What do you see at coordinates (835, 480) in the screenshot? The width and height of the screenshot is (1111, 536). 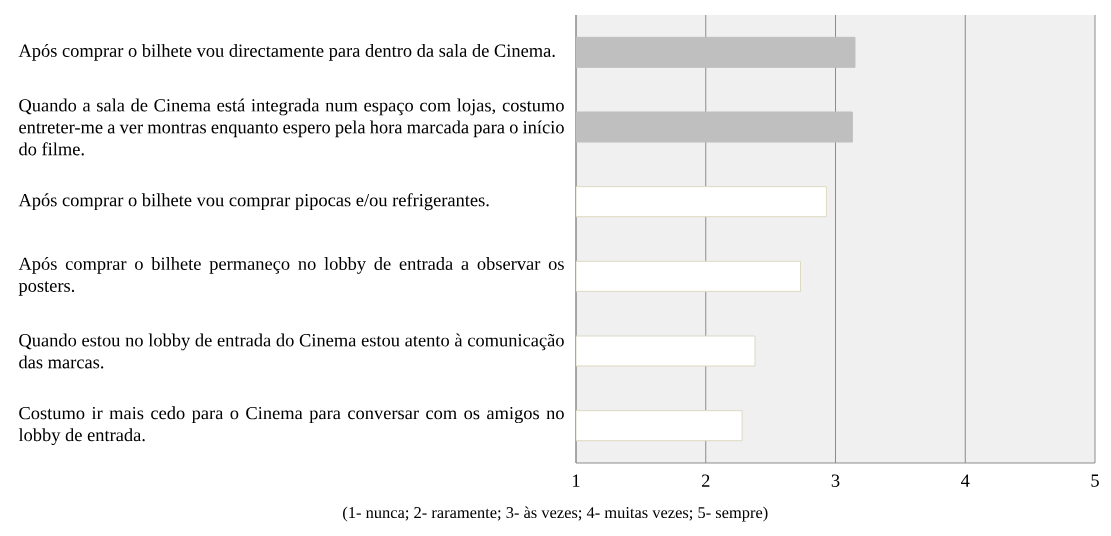 I see `x-tick-label: 3` at bounding box center [835, 480].